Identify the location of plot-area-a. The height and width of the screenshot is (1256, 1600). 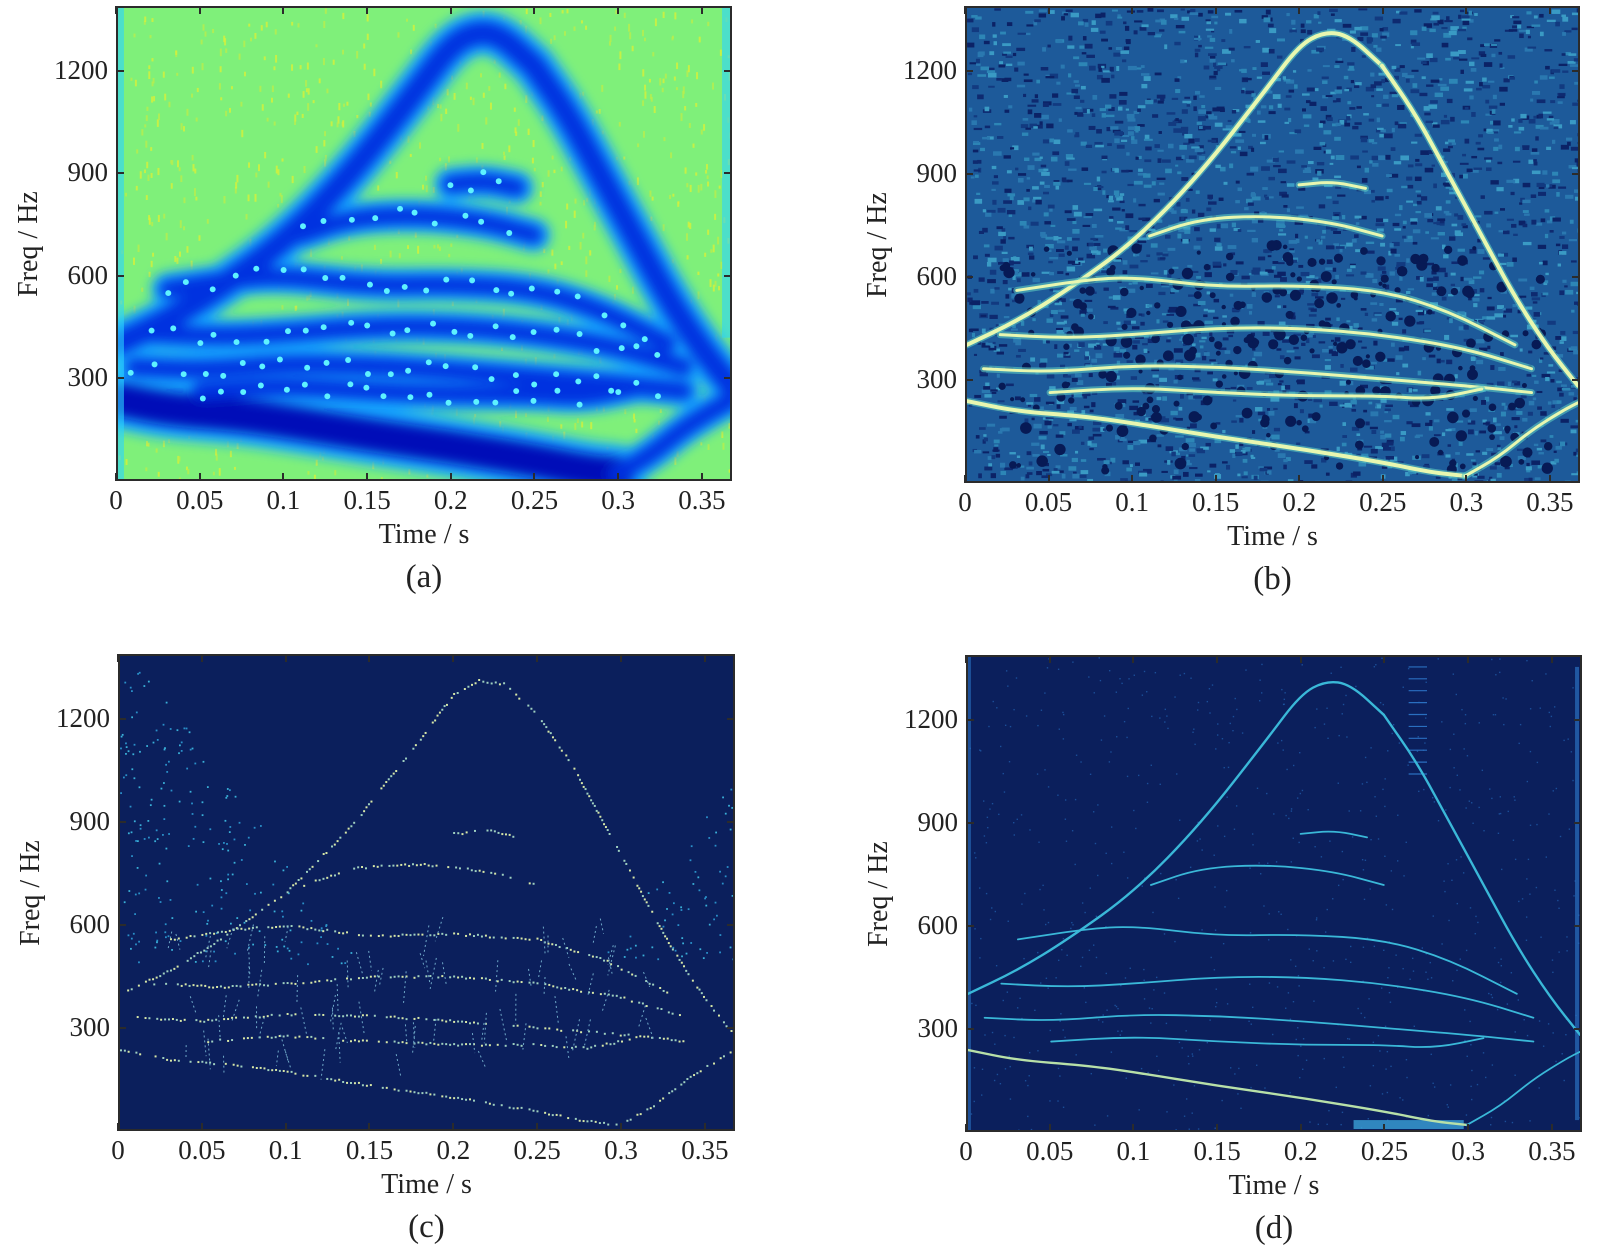
(424, 243).